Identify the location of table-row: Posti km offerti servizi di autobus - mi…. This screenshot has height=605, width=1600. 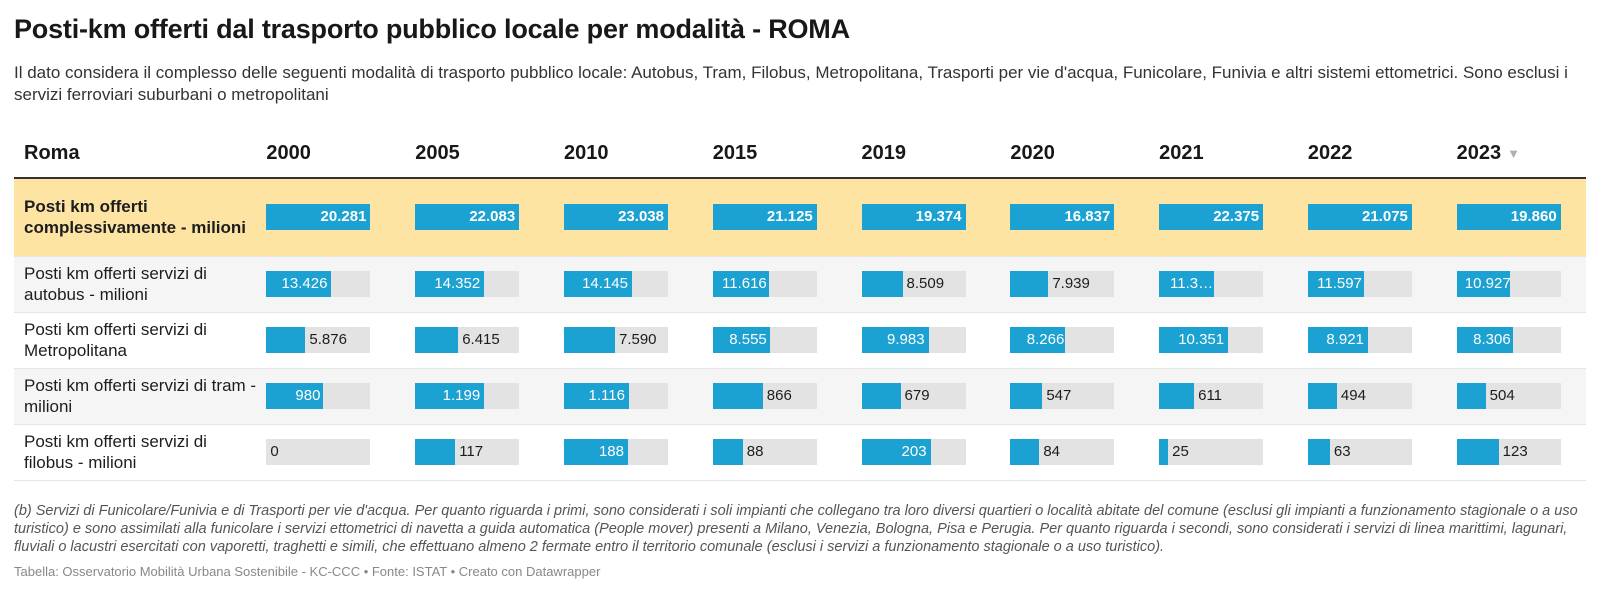
(800, 284).